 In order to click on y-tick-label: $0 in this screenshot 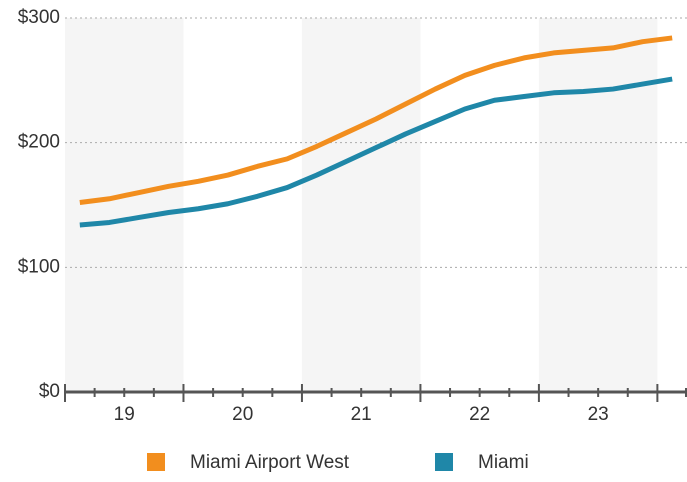, I will do `click(49, 391)`.